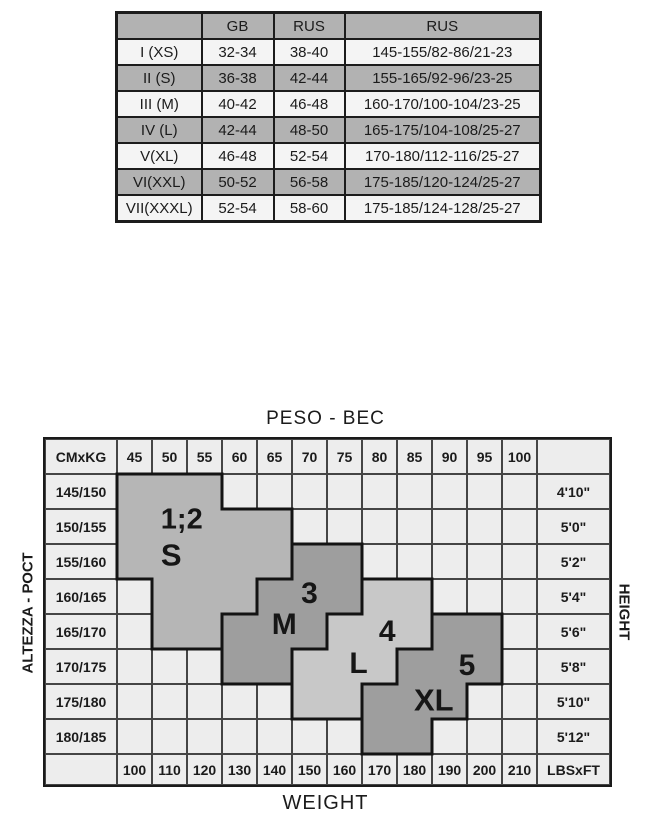 Image resolution: width=656 pixels, height=825 pixels. What do you see at coordinates (134, 456) in the screenshot?
I see `kg-tick-cell: 45` at bounding box center [134, 456].